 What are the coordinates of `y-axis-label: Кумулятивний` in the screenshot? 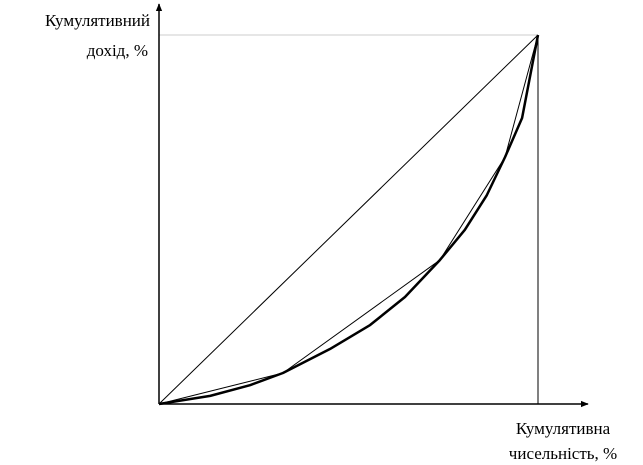 It's located at (97, 20).